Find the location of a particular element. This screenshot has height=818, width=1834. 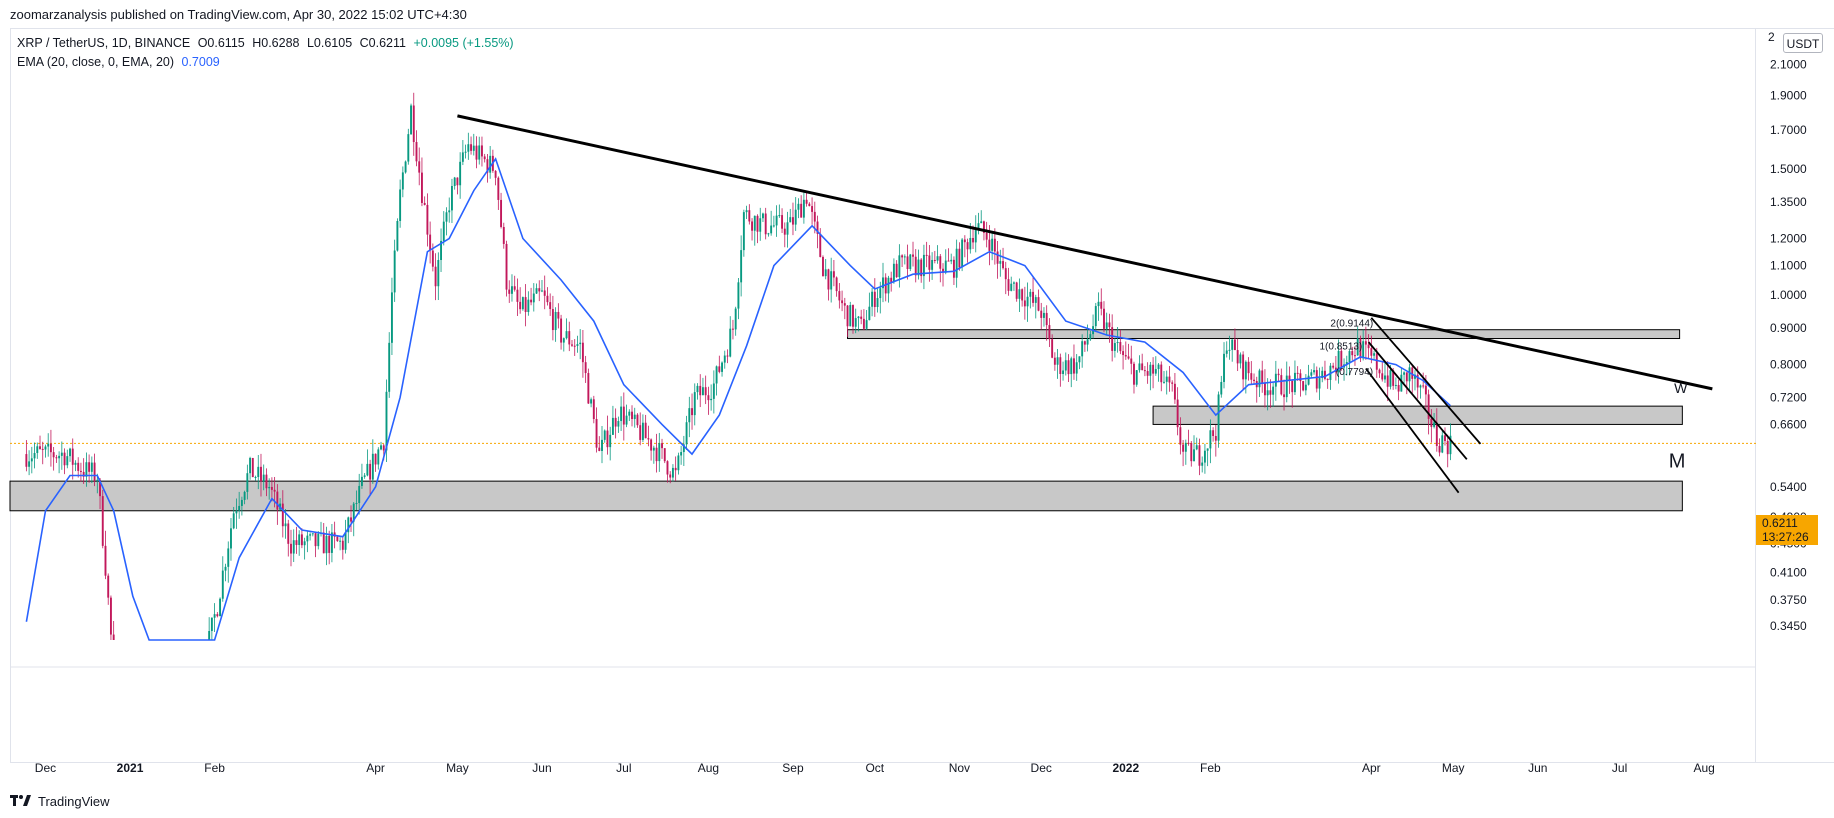

price-tick-label: 0.5400 is located at coordinates (1788, 487).